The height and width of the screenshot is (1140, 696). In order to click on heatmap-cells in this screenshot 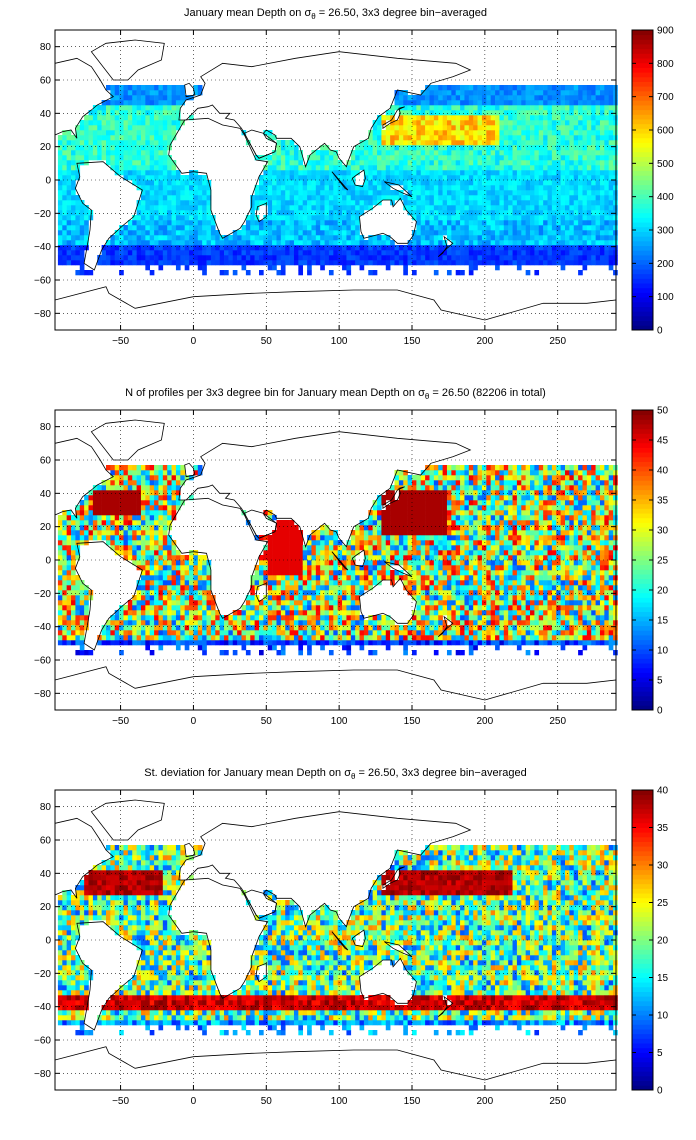, I will do `click(337, 180)`.